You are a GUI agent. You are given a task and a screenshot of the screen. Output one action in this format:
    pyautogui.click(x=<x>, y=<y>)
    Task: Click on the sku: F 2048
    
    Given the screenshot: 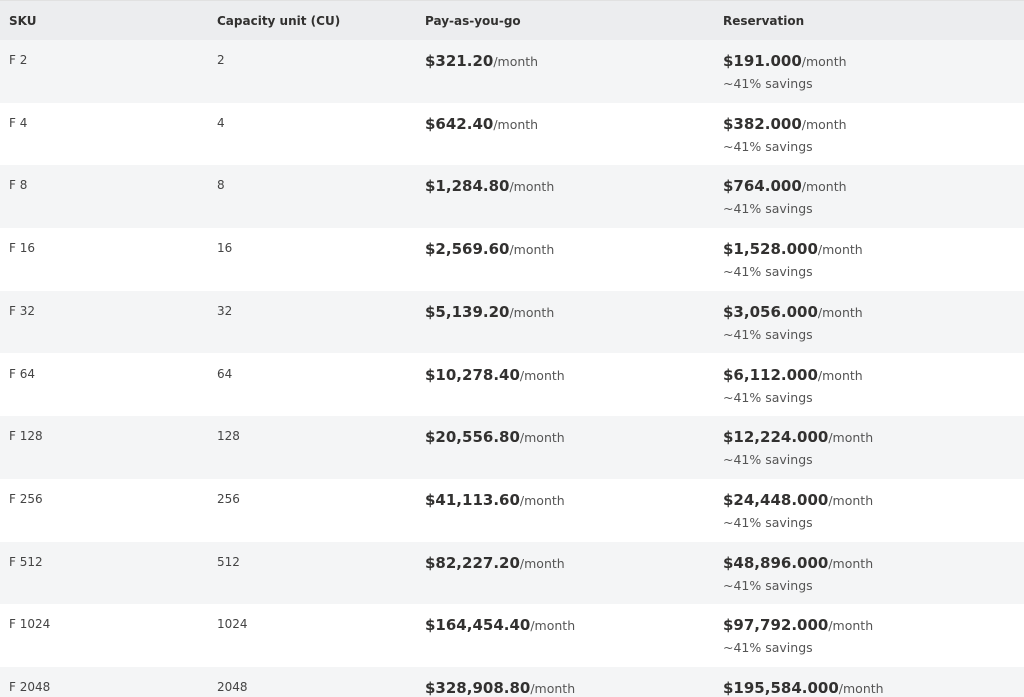 What is the action you would take?
    pyautogui.click(x=30, y=687)
    